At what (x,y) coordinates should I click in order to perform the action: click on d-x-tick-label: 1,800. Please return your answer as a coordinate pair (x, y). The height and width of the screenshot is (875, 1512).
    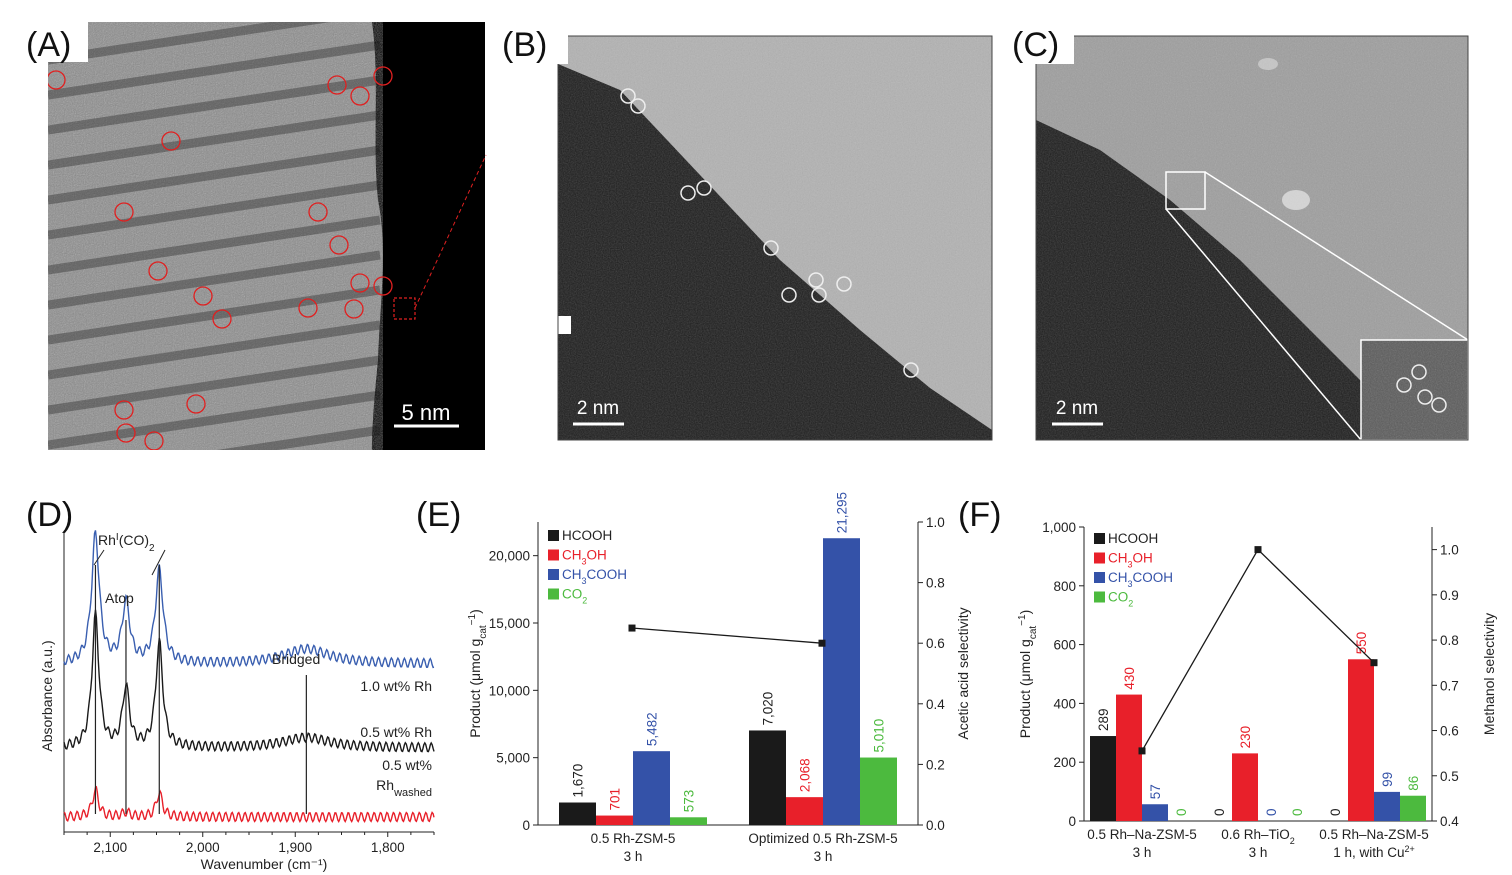
    Looking at the image, I should click on (388, 847).